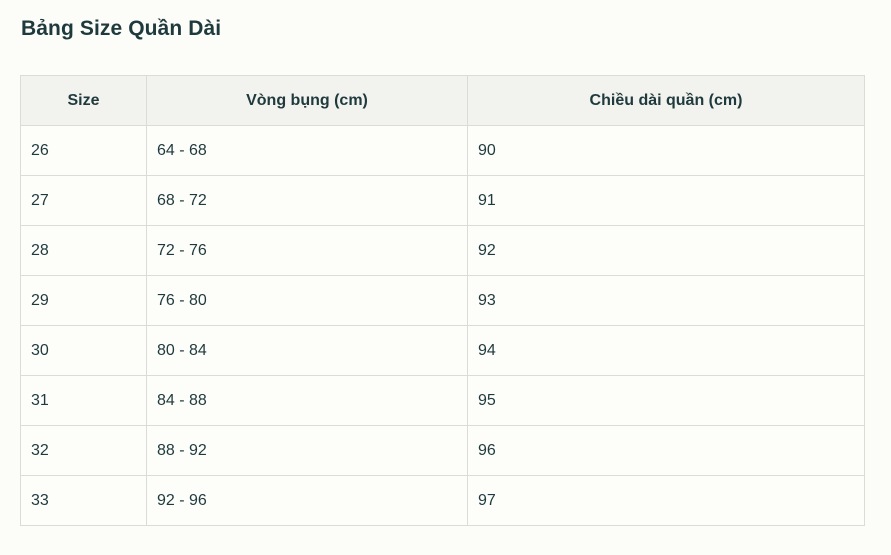 Image resolution: width=891 pixels, height=555 pixels. I want to click on table-row: 32 88 - 92 96, so click(442, 450).